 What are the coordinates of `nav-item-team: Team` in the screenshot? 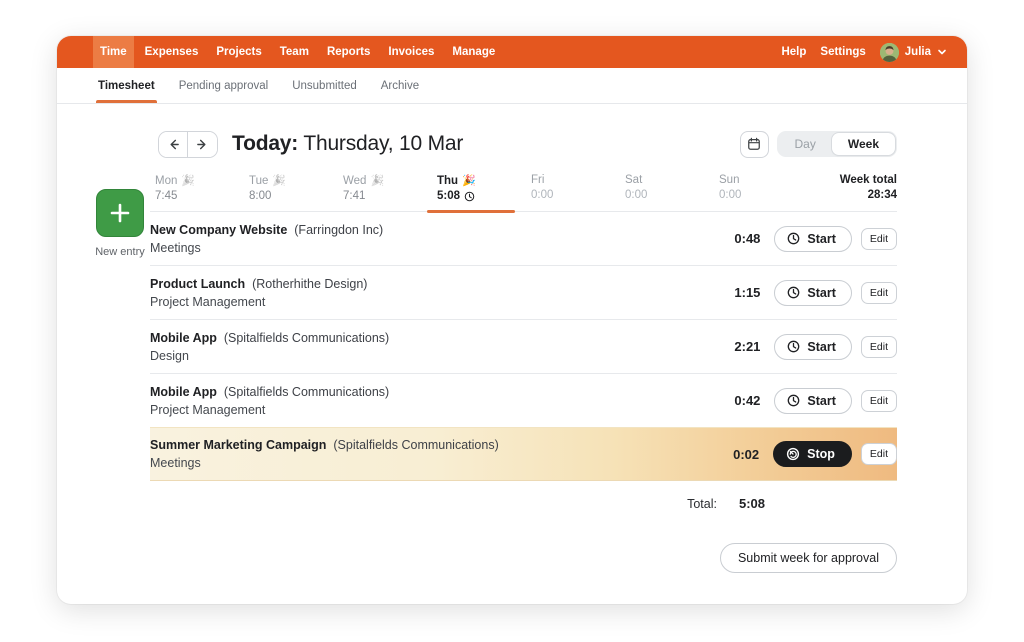 It's located at (294, 52).